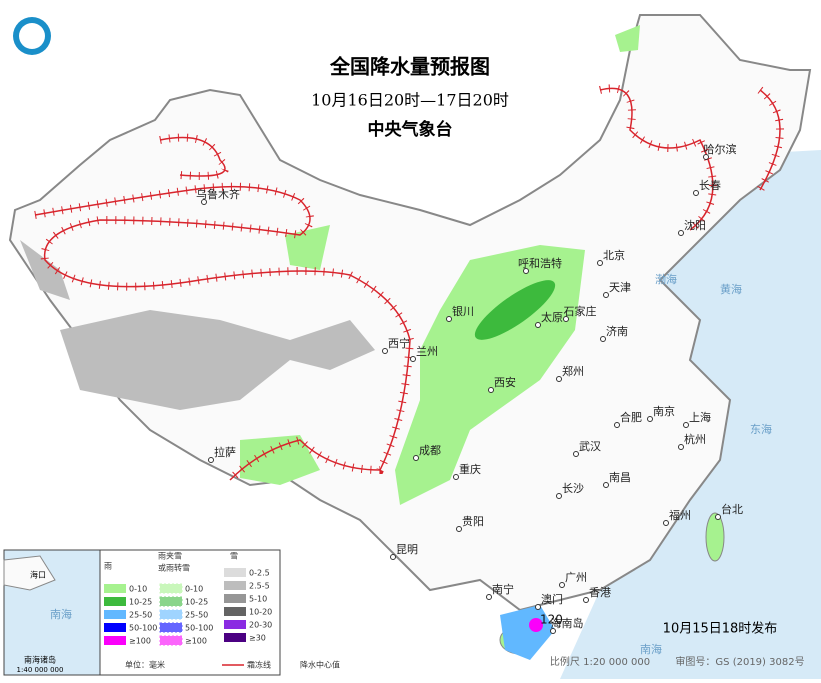 This screenshot has height=683, width=821. I want to click on legend-title: 雨夹雪, so click(170, 556).